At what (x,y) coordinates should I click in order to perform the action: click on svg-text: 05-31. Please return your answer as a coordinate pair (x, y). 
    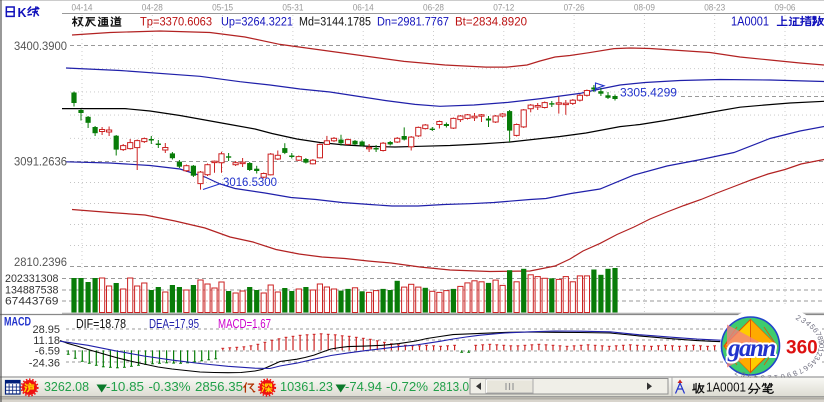
    Looking at the image, I should click on (292, 8).